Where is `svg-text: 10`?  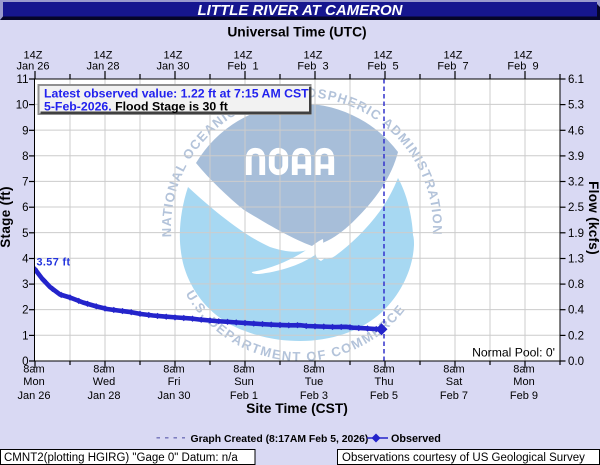
svg-text: 10 is located at coordinates (22, 106).